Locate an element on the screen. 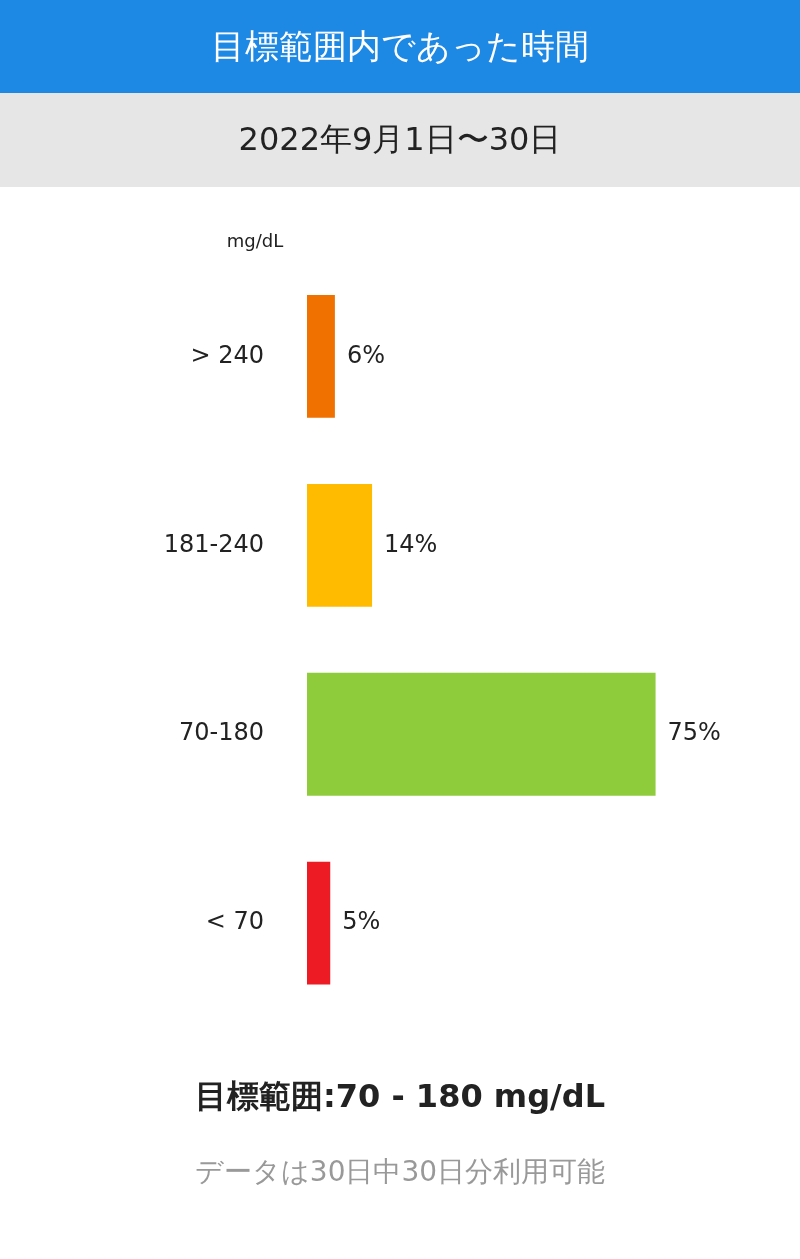  chart-title: 目標範囲内であった時間 is located at coordinates (400, 46).